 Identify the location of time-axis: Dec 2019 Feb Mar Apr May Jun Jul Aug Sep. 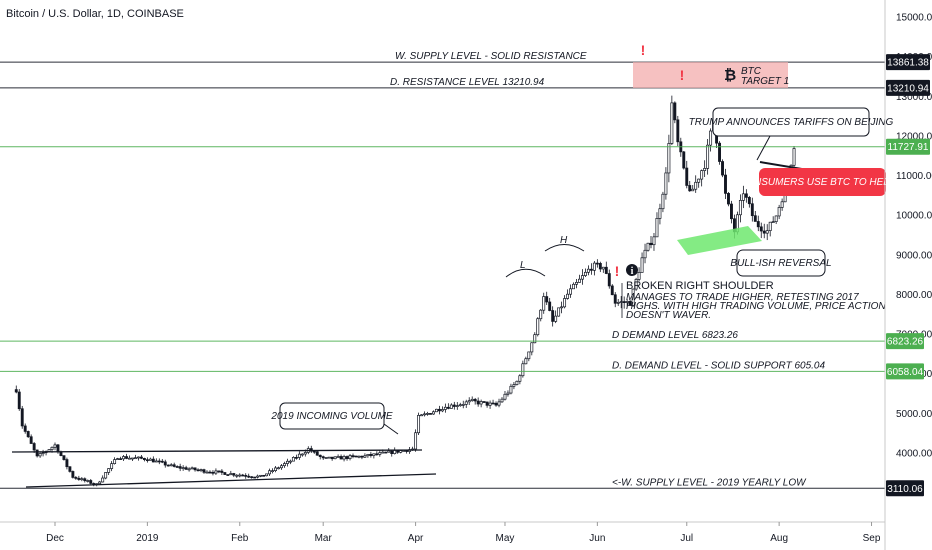
(463, 533).